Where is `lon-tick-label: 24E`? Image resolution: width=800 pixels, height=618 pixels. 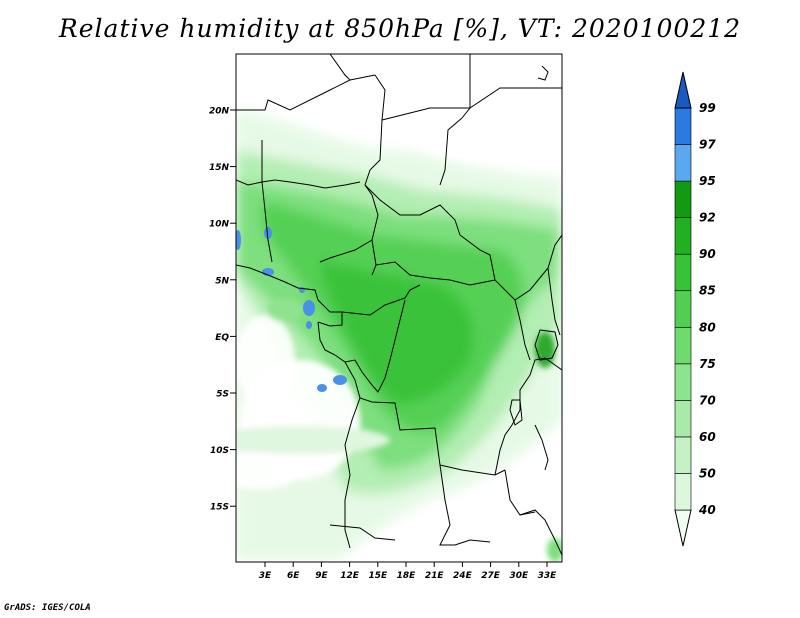
lon-tick-label: 24E is located at coordinates (463, 576).